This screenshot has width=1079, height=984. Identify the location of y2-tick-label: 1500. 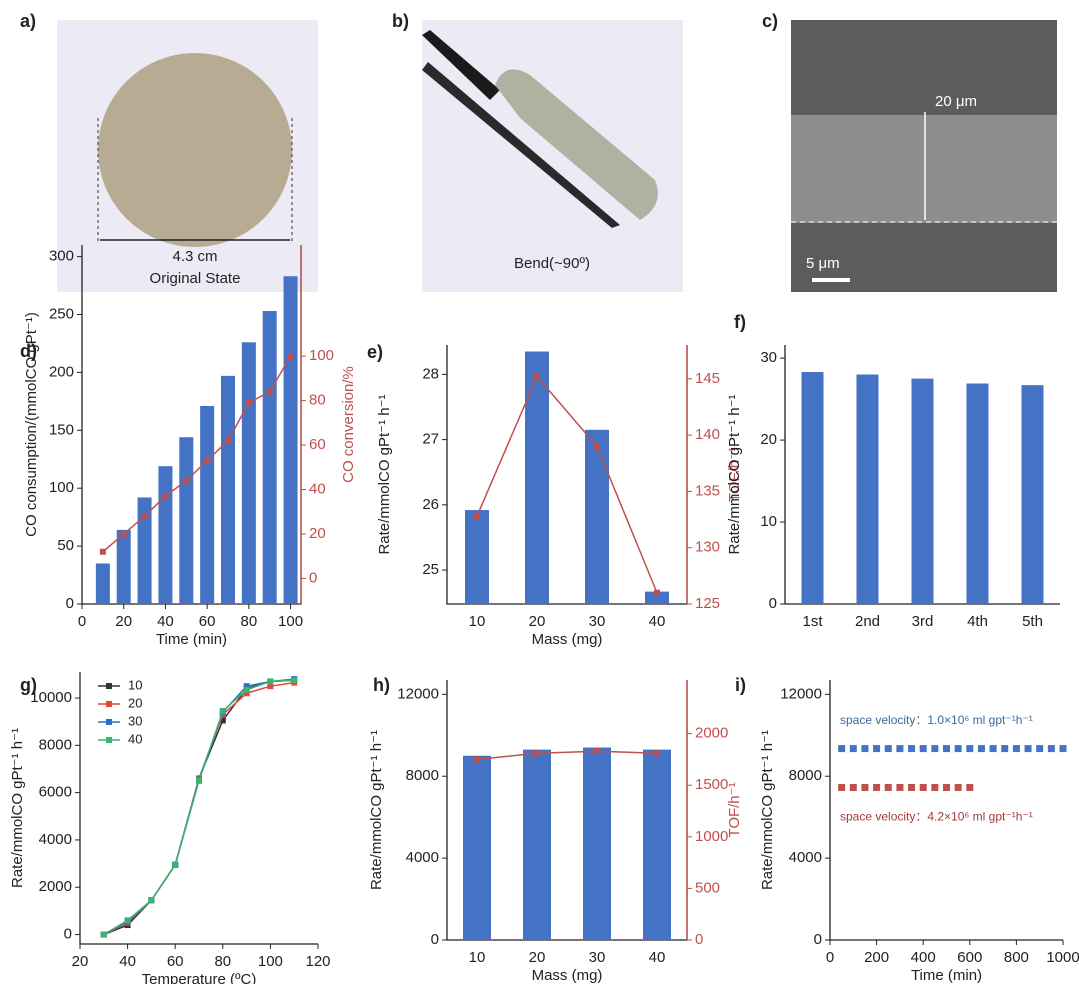
(711, 784).